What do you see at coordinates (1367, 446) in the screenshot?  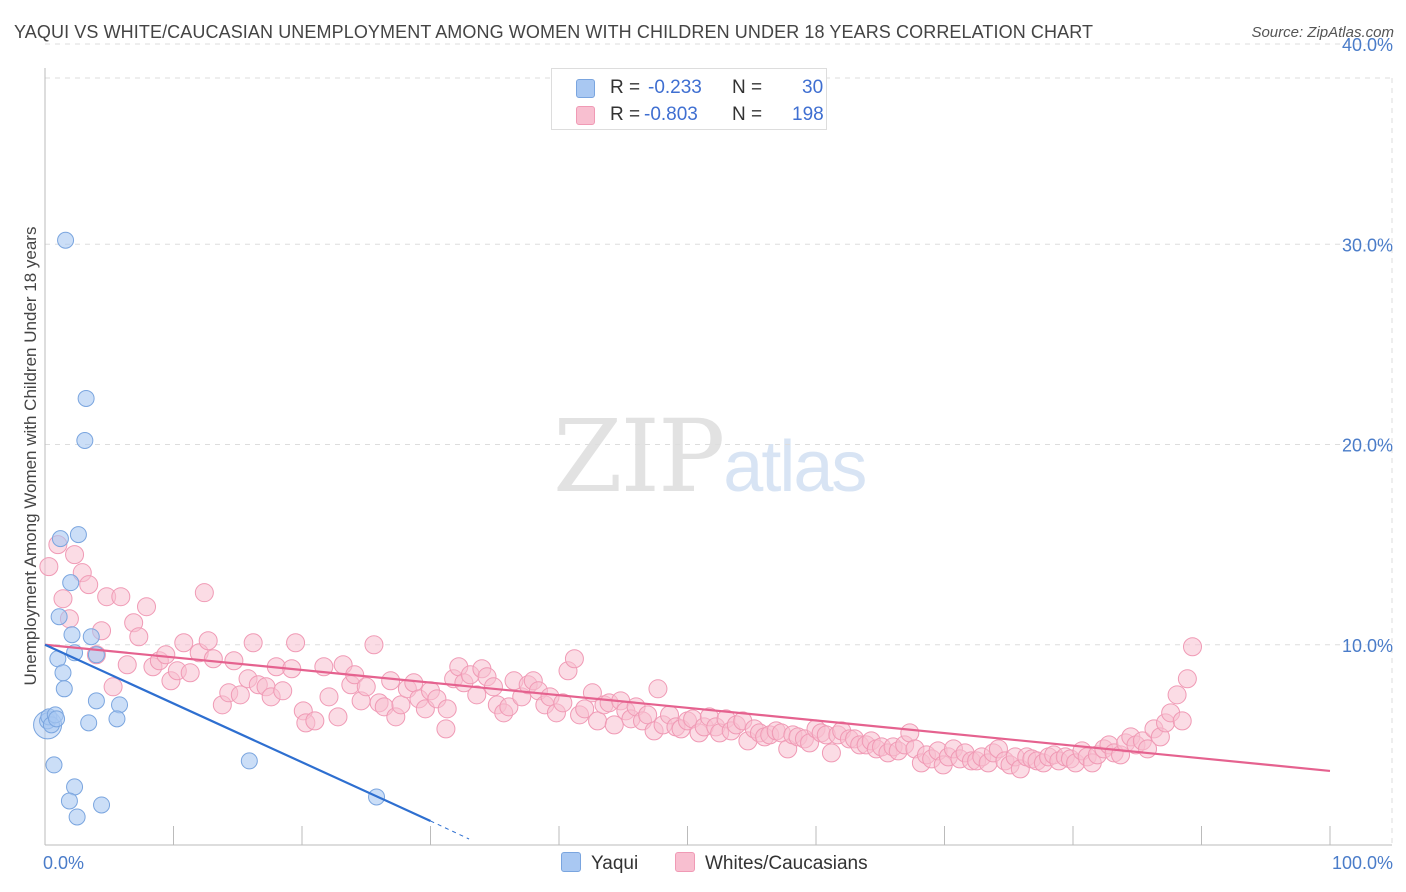 I see `y-tick-label: 20.0%` at bounding box center [1367, 446].